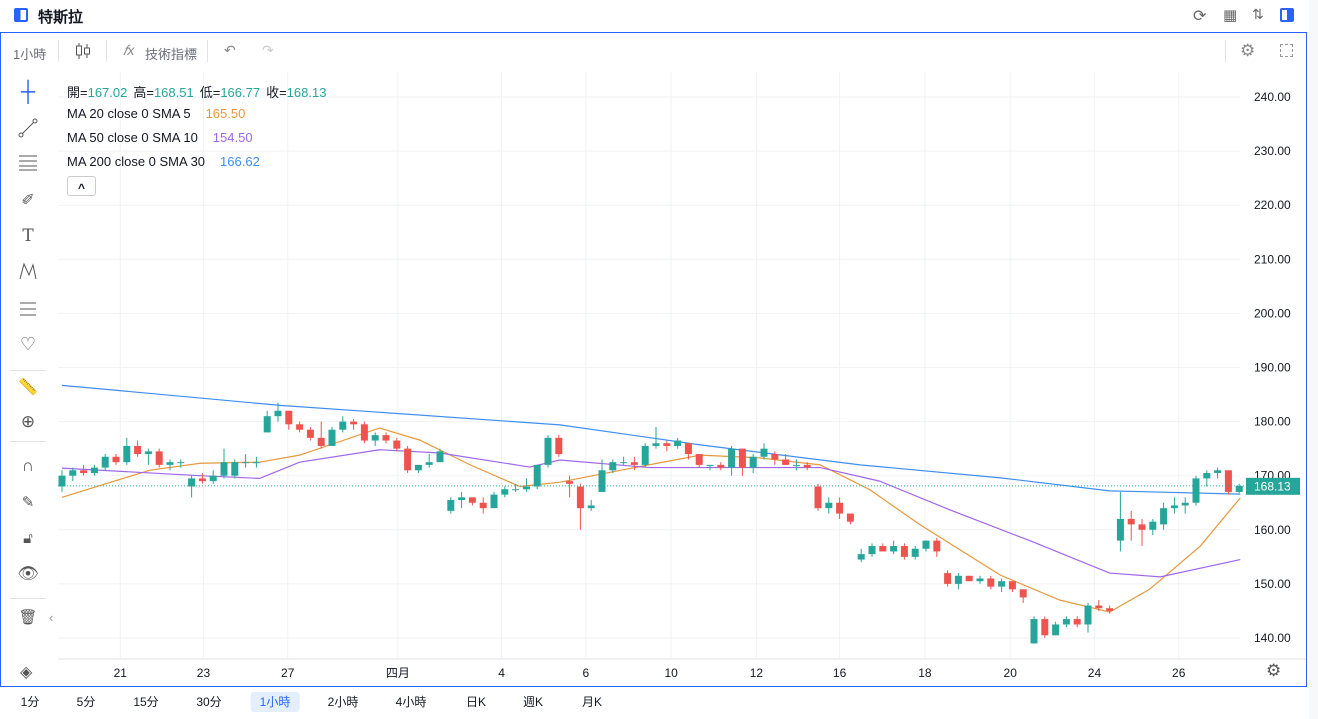  Describe the element at coordinates (28, 91) in the screenshot. I see `crosshair-icon: ┼` at that location.